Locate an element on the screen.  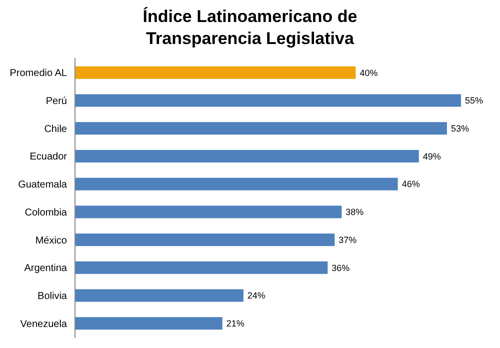
y-tick-label: Bolivia is located at coordinates (53, 296).